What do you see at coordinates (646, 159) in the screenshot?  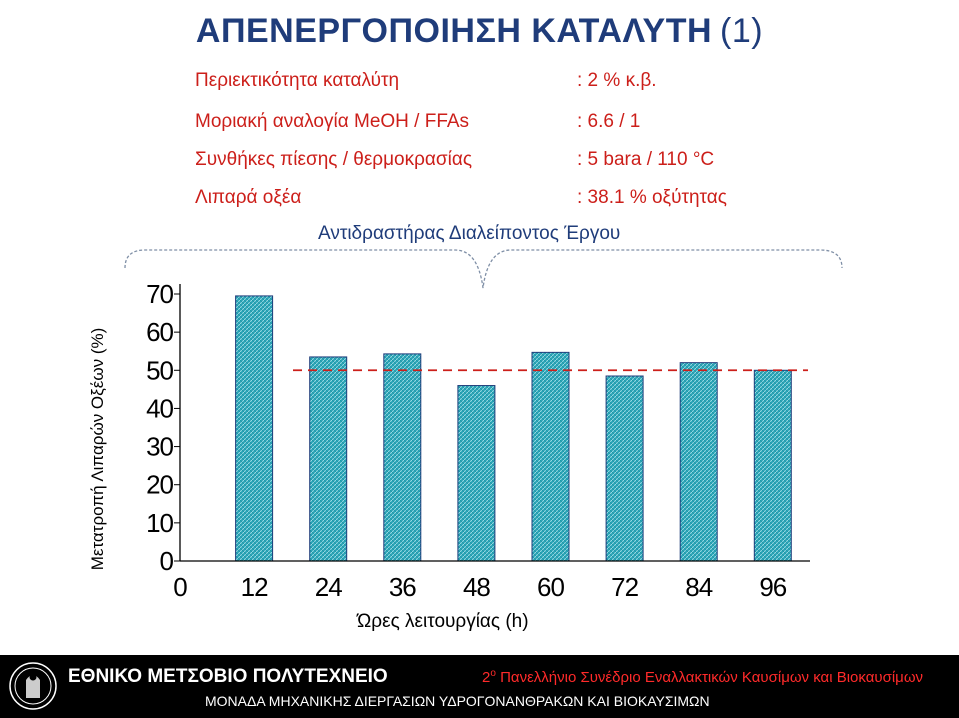 I see `param-value-conditions: : 5 bara / 110 °C` at bounding box center [646, 159].